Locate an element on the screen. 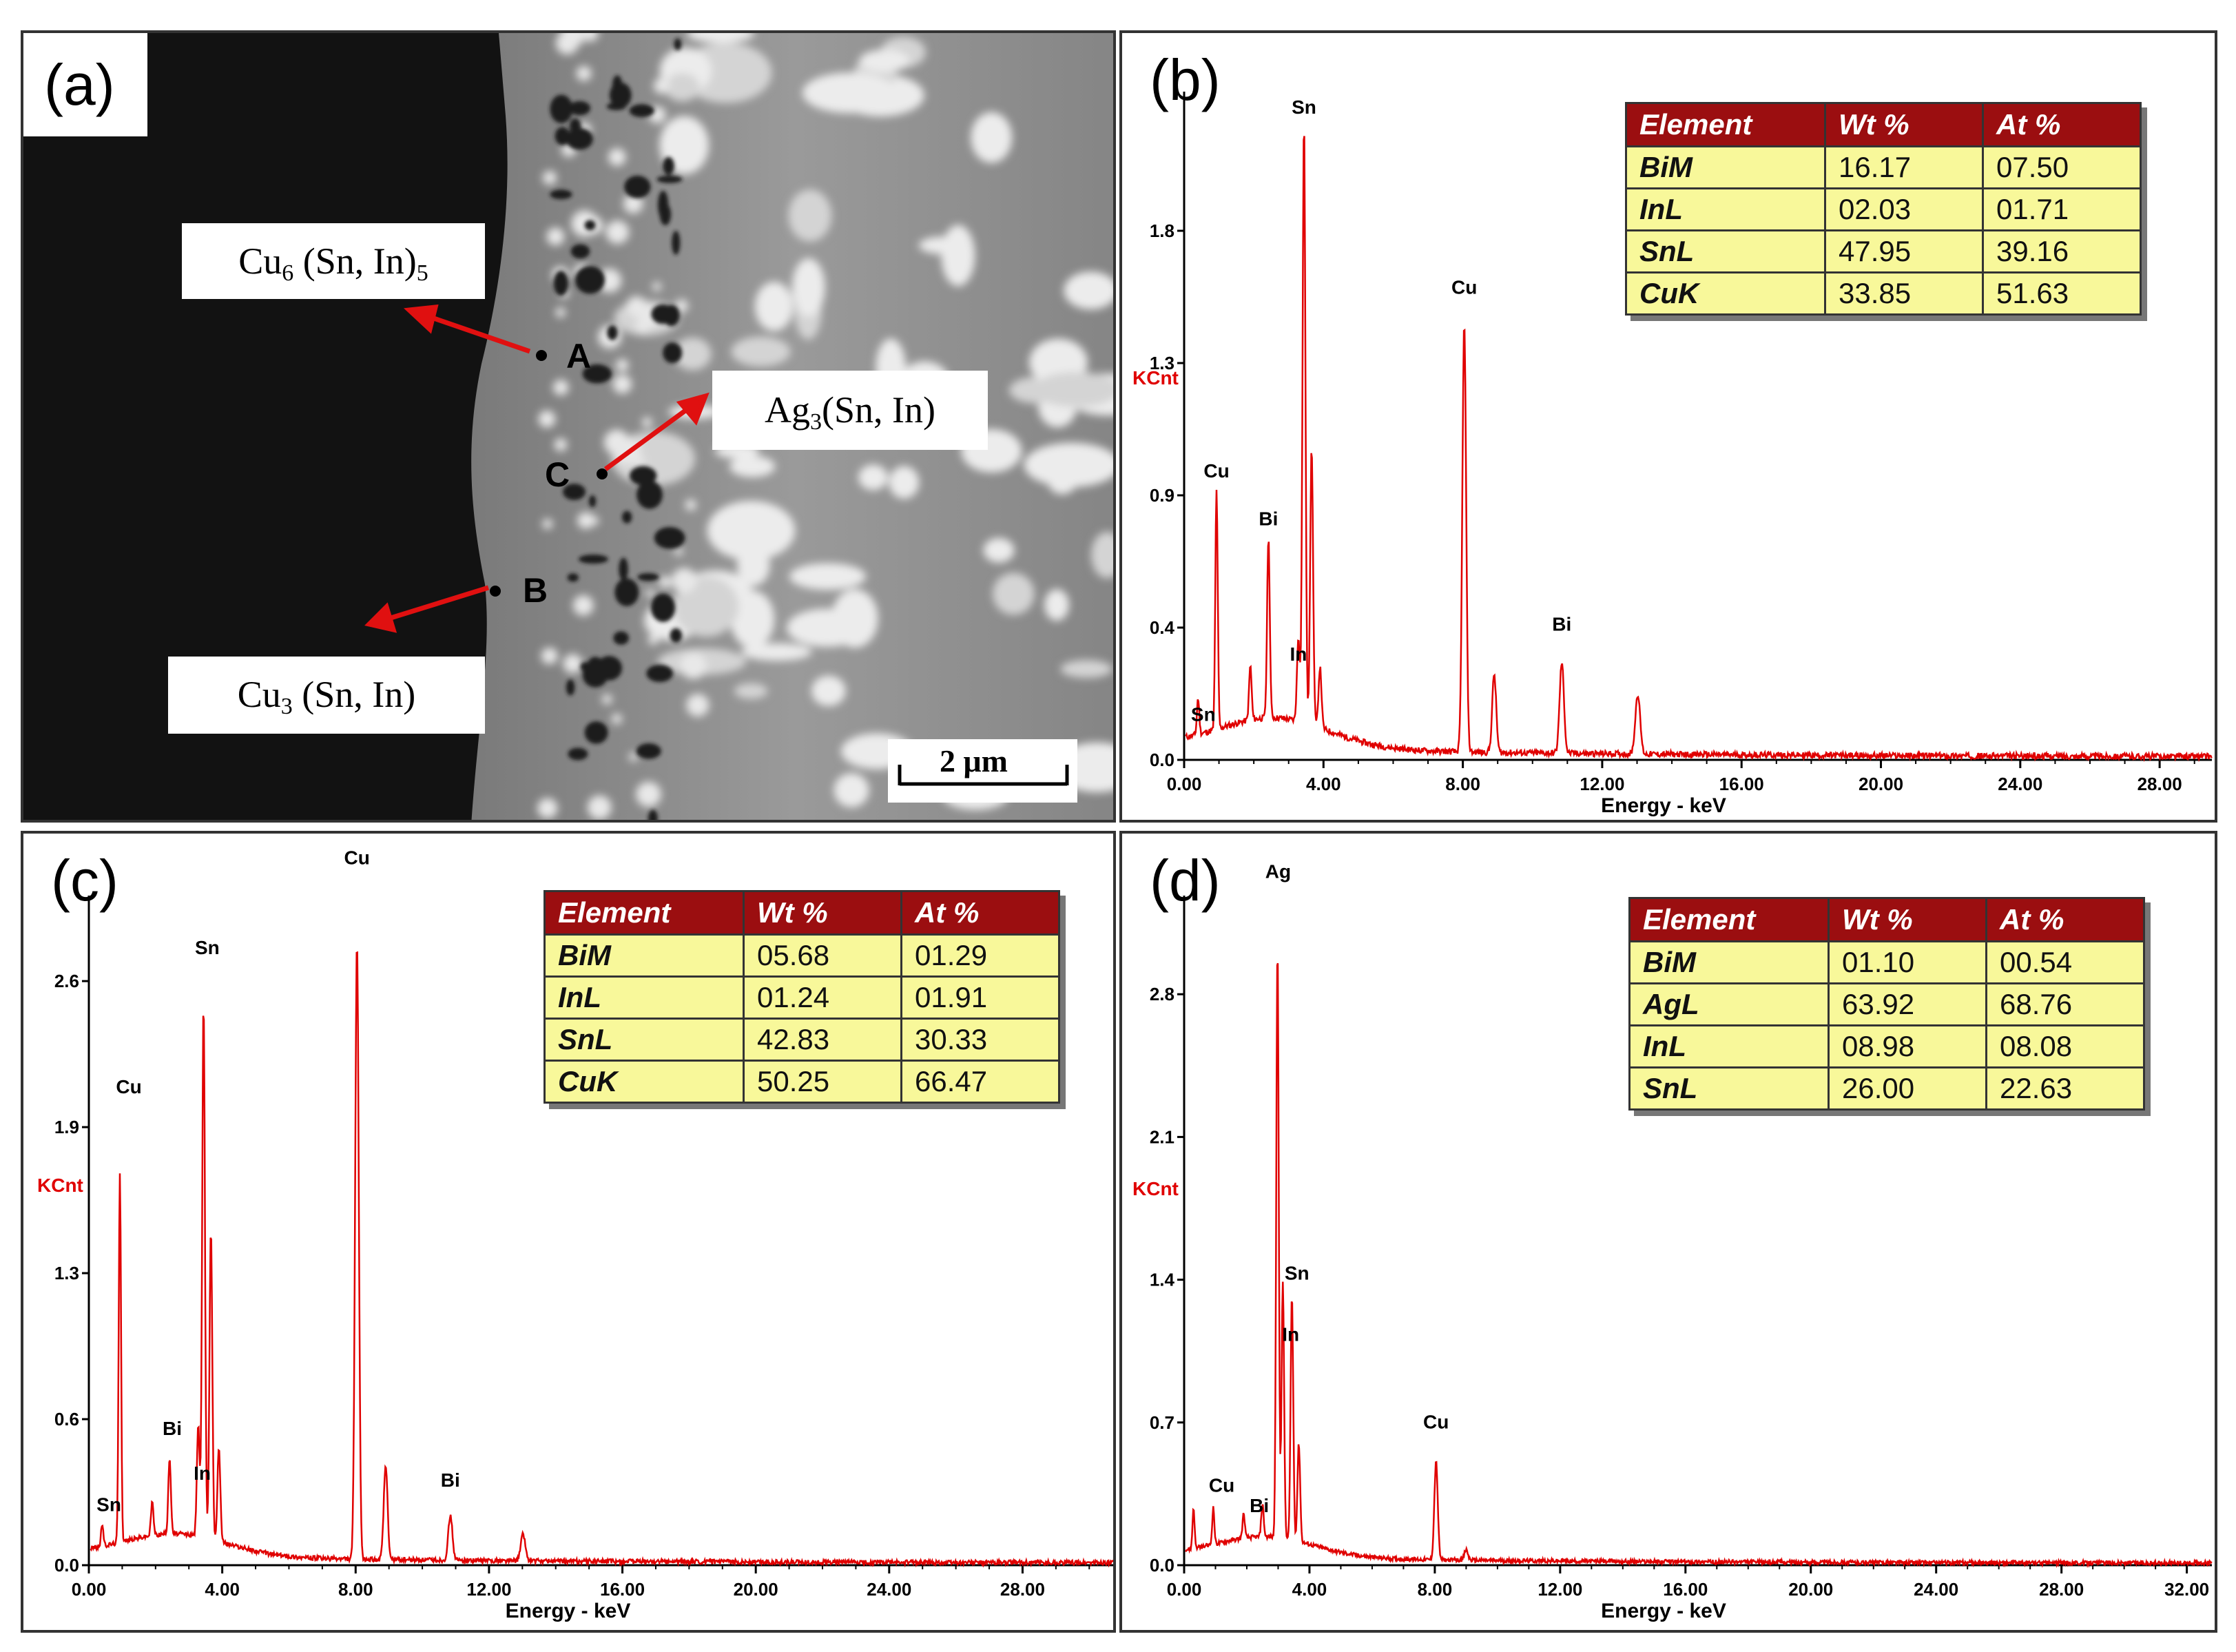 This screenshot has height=1652, width=2236. arrow-a-head is located at coordinates (421, 319).